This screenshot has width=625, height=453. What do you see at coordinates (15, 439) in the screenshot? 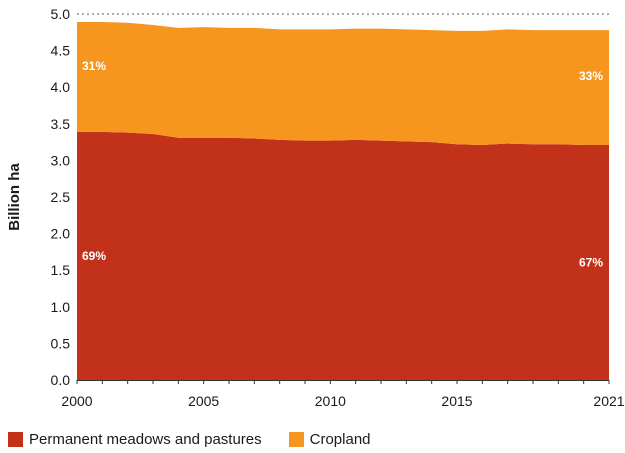
I see `legend-swatch-permanent-meadows` at bounding box center [15, 439].